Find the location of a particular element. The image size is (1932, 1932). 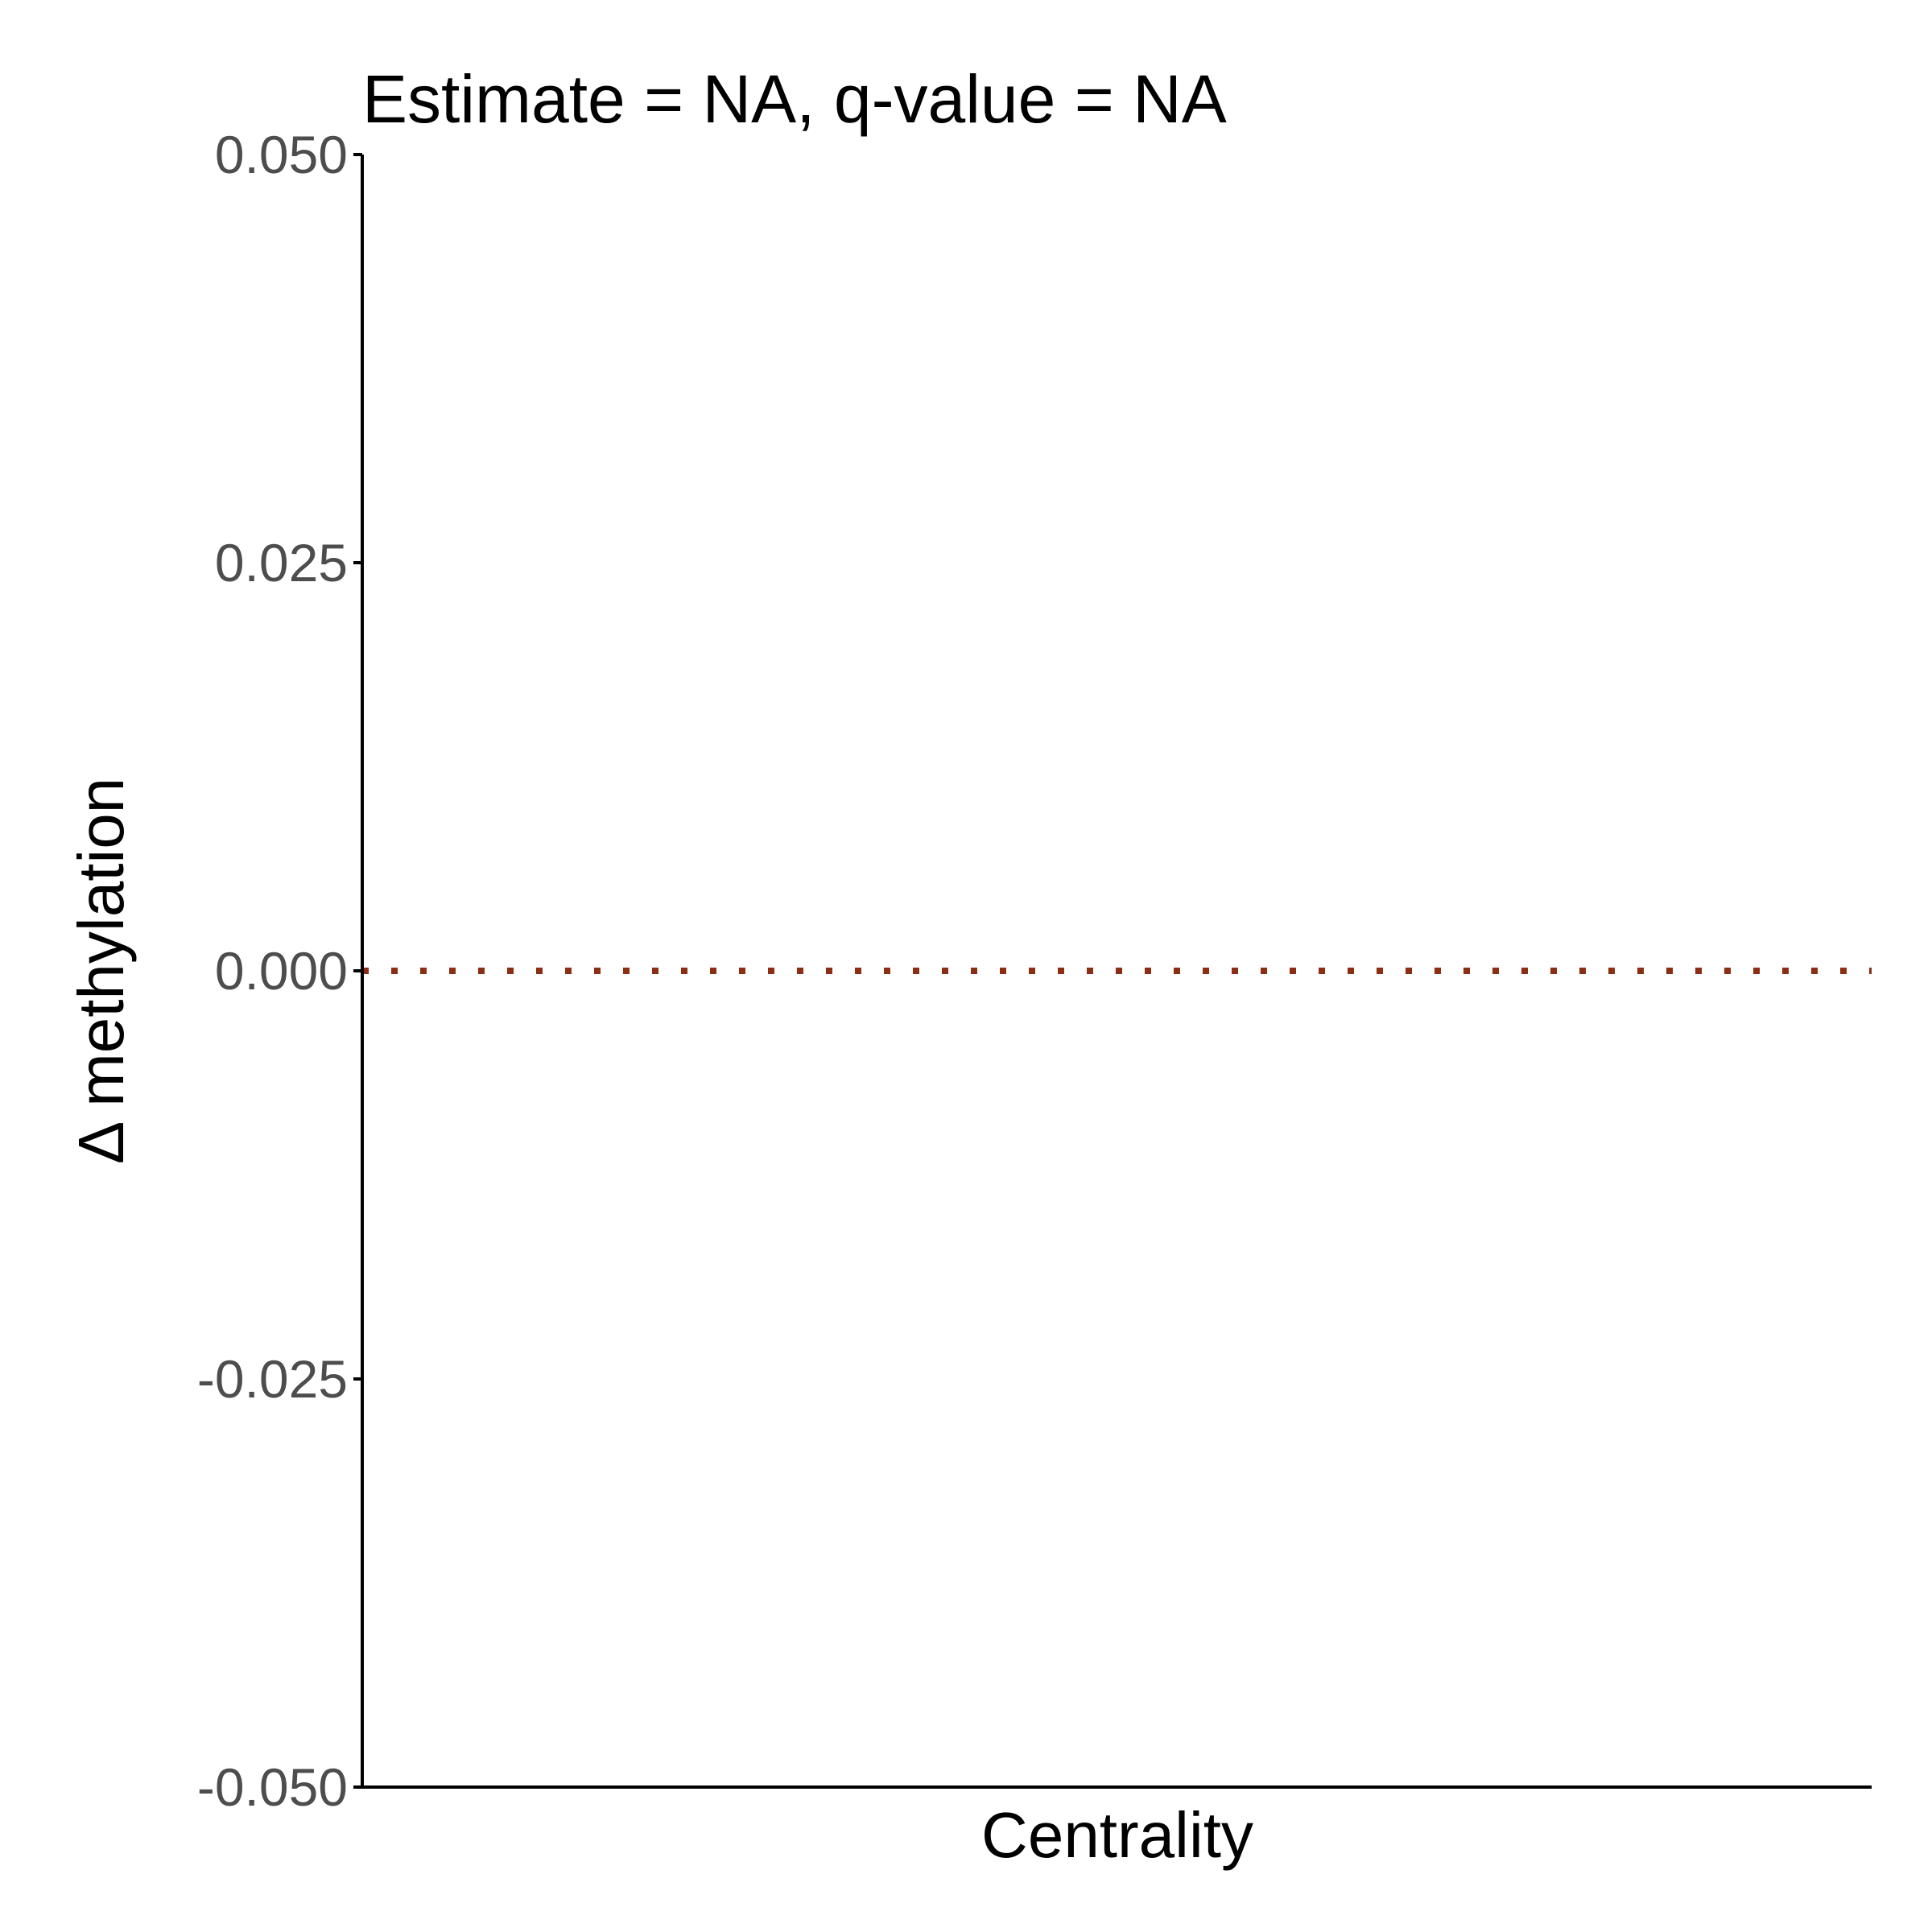

y-tick-label: -0.050 is located at coordinates (272, 1787).